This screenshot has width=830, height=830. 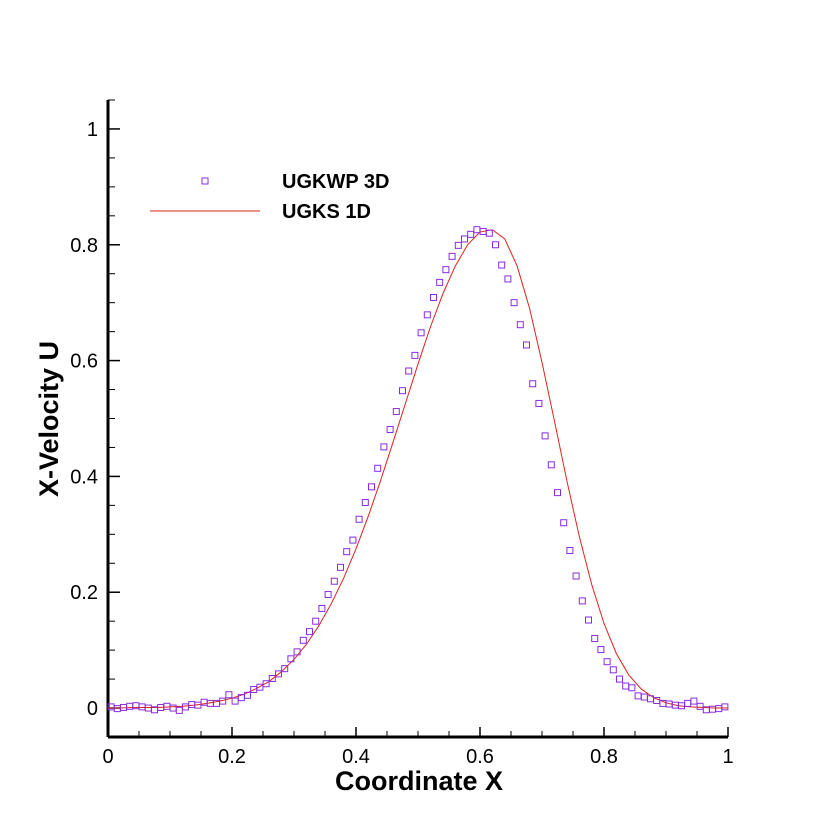 What do you see at coordinates (326, 212) in the screenshot?
I see `legend-label-ugks-1d: UGKS 1D` at bounding box center [326, 212].